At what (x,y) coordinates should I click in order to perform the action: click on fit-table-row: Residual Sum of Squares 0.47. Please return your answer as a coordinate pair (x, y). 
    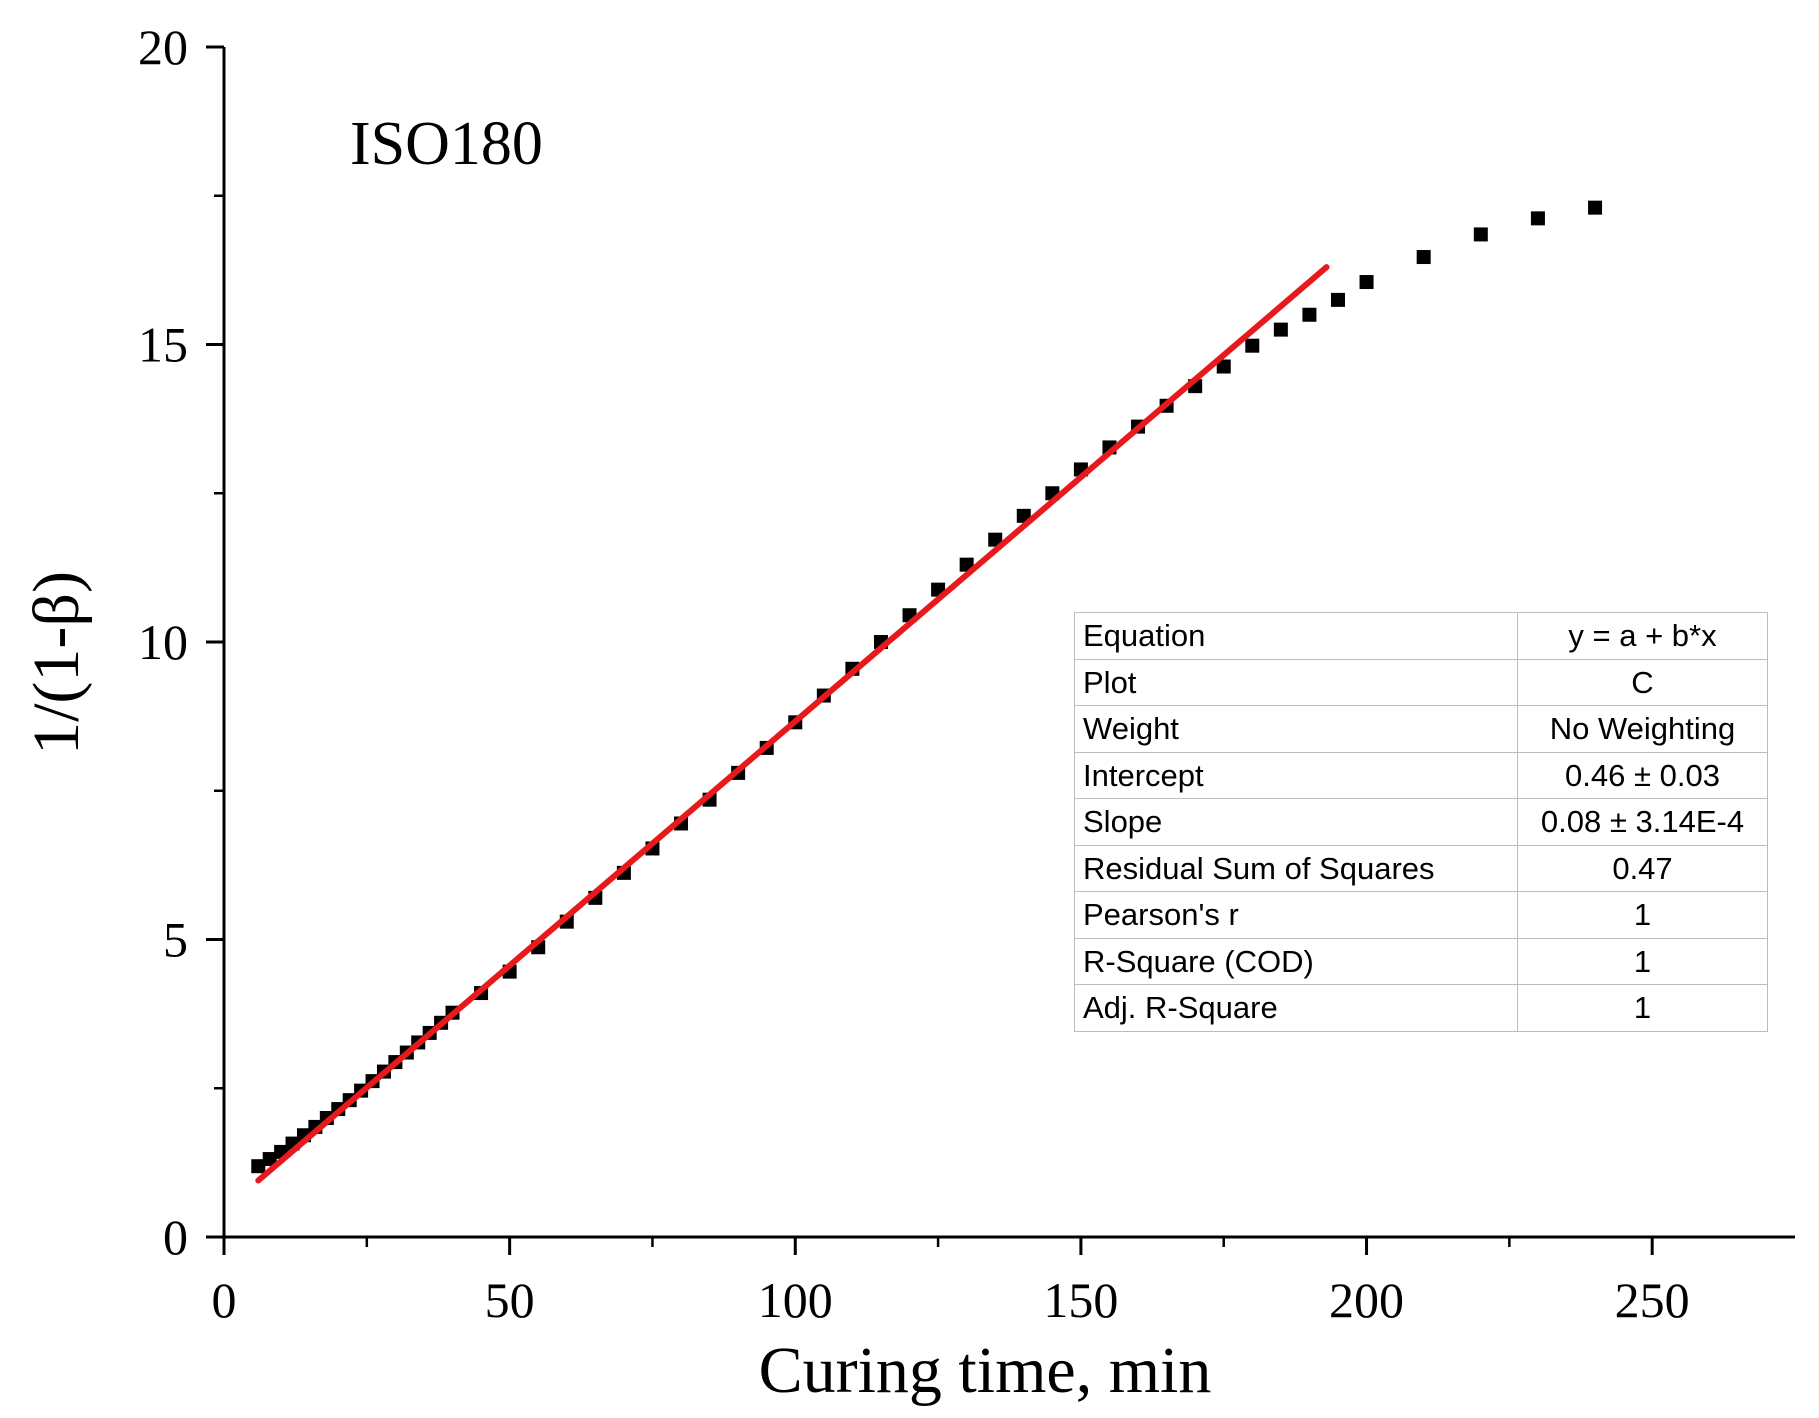
    Looking at the image, I should click on (1421, 868).